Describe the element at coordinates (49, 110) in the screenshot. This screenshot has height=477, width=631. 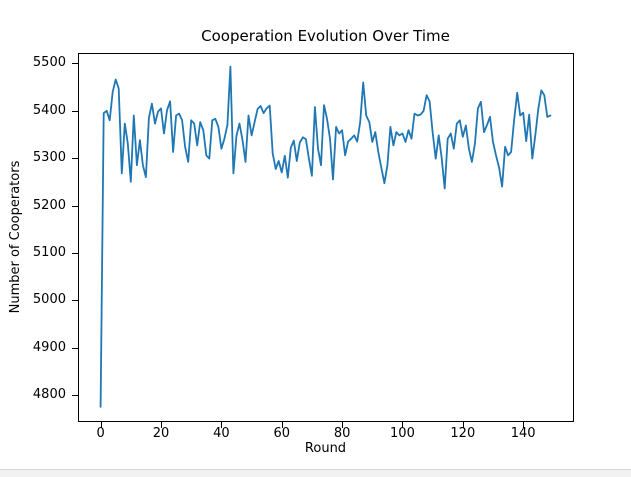
I see `y-tick-label: 5400` at that location.